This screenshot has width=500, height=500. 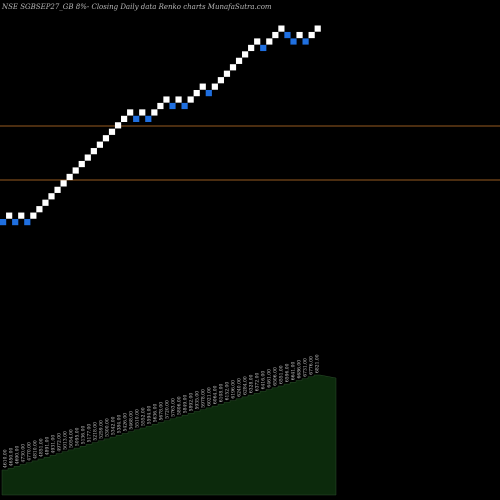 I want to click on price-label: 5720.00, so click(x=168, y=409).